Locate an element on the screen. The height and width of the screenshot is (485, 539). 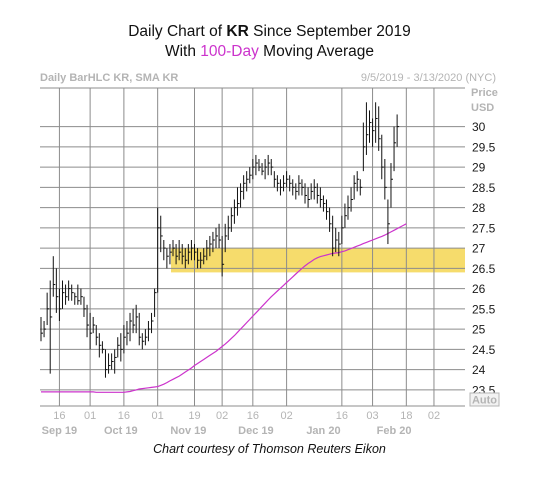
y-tick-label: 29.5 is located at coordinates (484, 147).